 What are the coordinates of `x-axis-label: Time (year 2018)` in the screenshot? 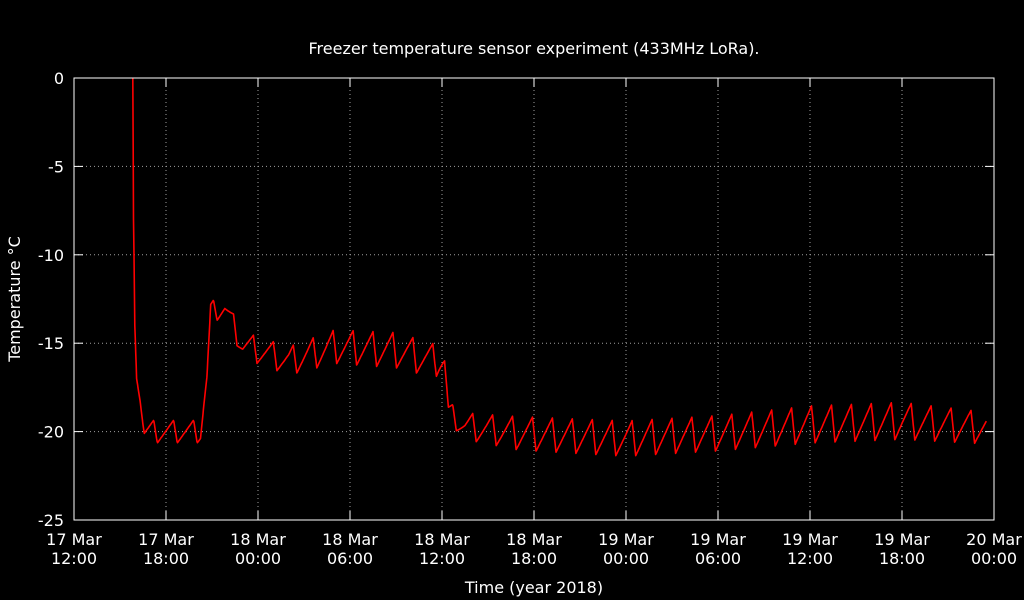 It's located at (533, 587).